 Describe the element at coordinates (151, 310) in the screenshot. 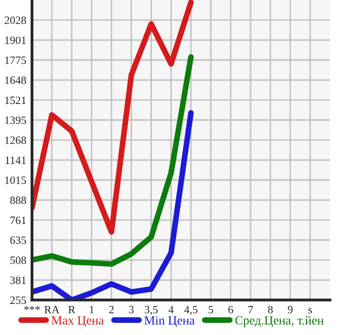

I see `x-tick-label: 3,5` at that location.